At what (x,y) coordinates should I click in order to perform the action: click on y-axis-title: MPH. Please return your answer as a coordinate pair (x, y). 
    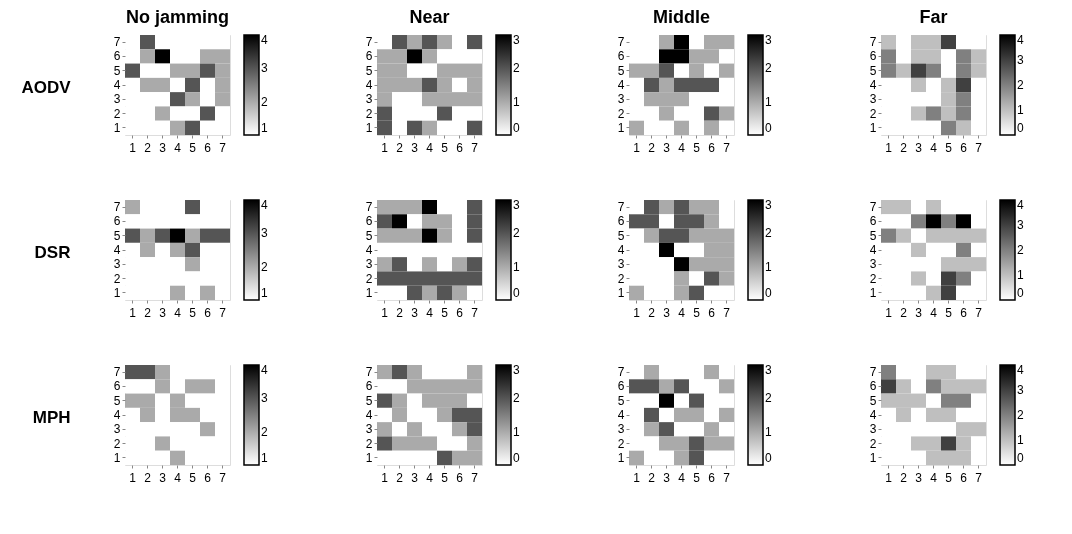
    Looking at the image, I should click on (51, 417).